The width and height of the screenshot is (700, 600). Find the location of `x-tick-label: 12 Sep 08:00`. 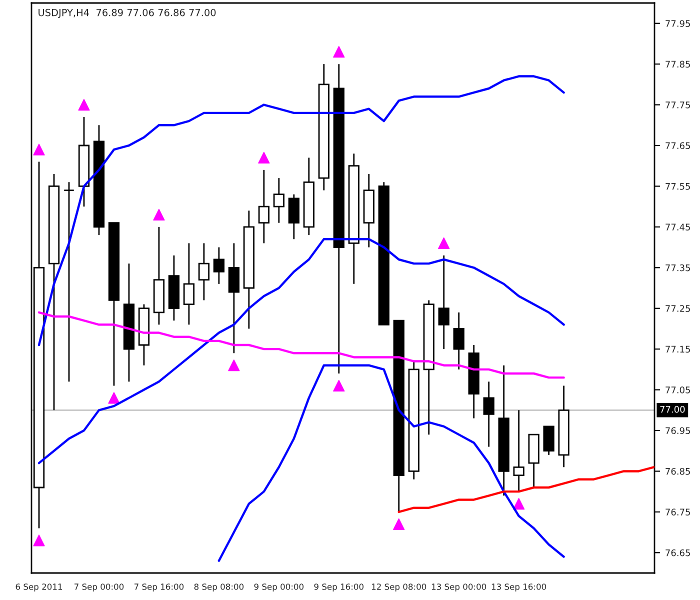

x-tick-label: 12 Sep 08:00 is located at coordinates (399, 588).